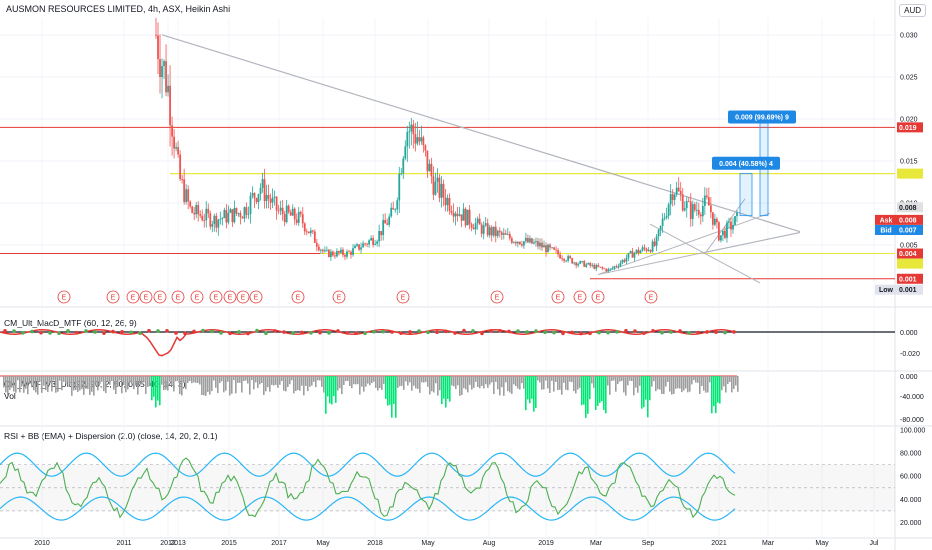 Image resolution: width=932 pixels, height=550 pixels. What do you see at coordinates (10, 396) in the screenshot?
I see `vol-indicator-title: Vol` at bounding box center [10, 396].